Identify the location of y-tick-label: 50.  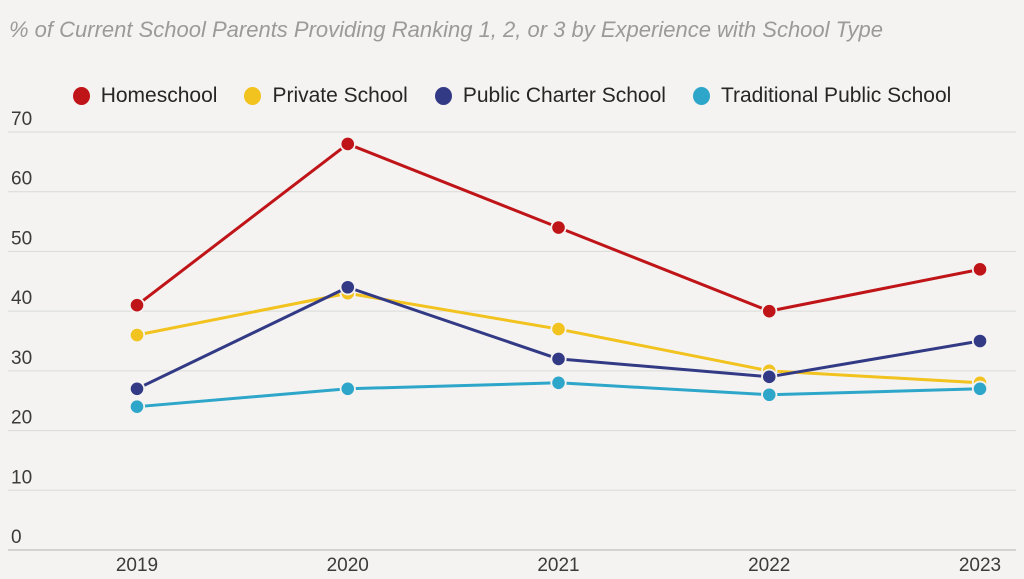
(21, 238).